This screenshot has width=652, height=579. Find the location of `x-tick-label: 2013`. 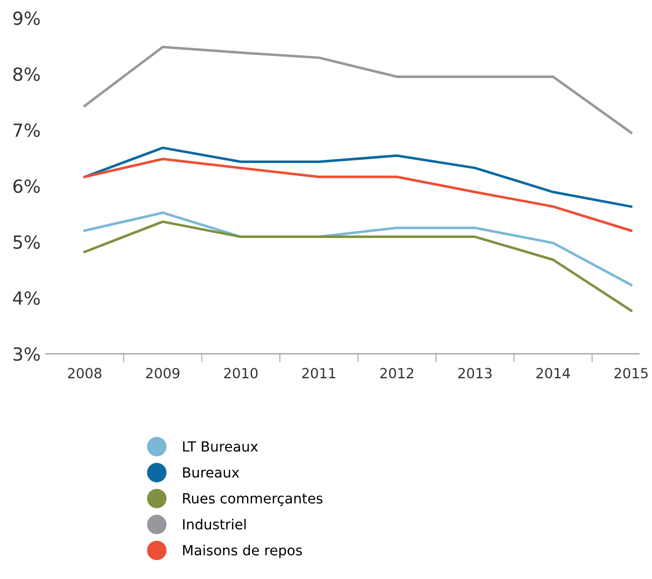

x-tick-label: 2013 is located at coordinates (475, 373).